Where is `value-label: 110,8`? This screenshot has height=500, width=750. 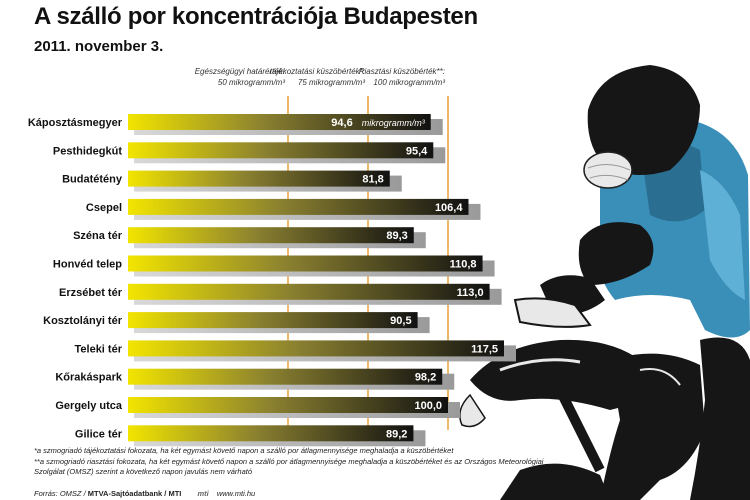 value-label: 110,8 is located at coordinates (463, 265).